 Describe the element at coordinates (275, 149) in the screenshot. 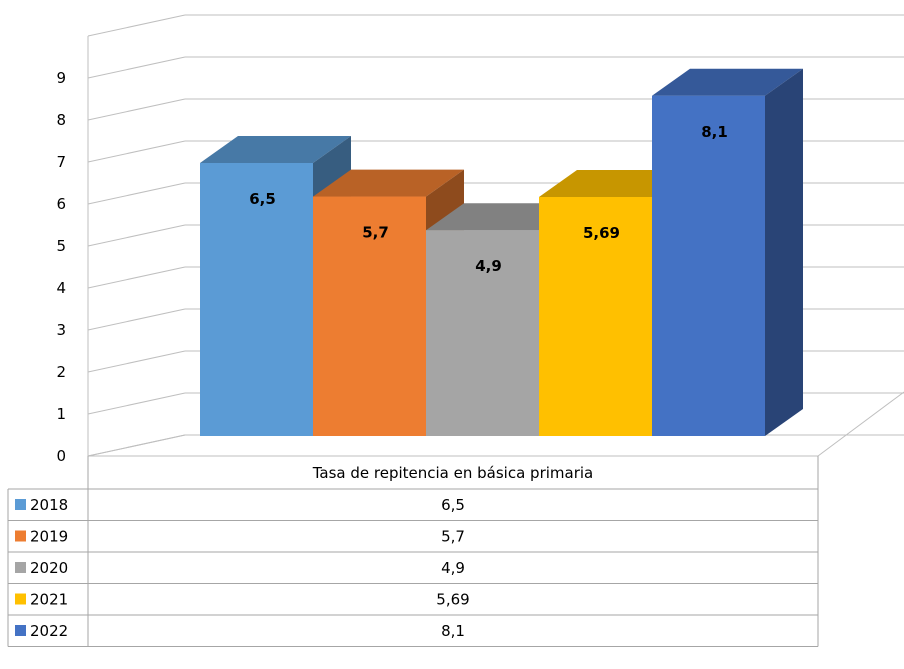

I see `bar-top-2018` at that location.